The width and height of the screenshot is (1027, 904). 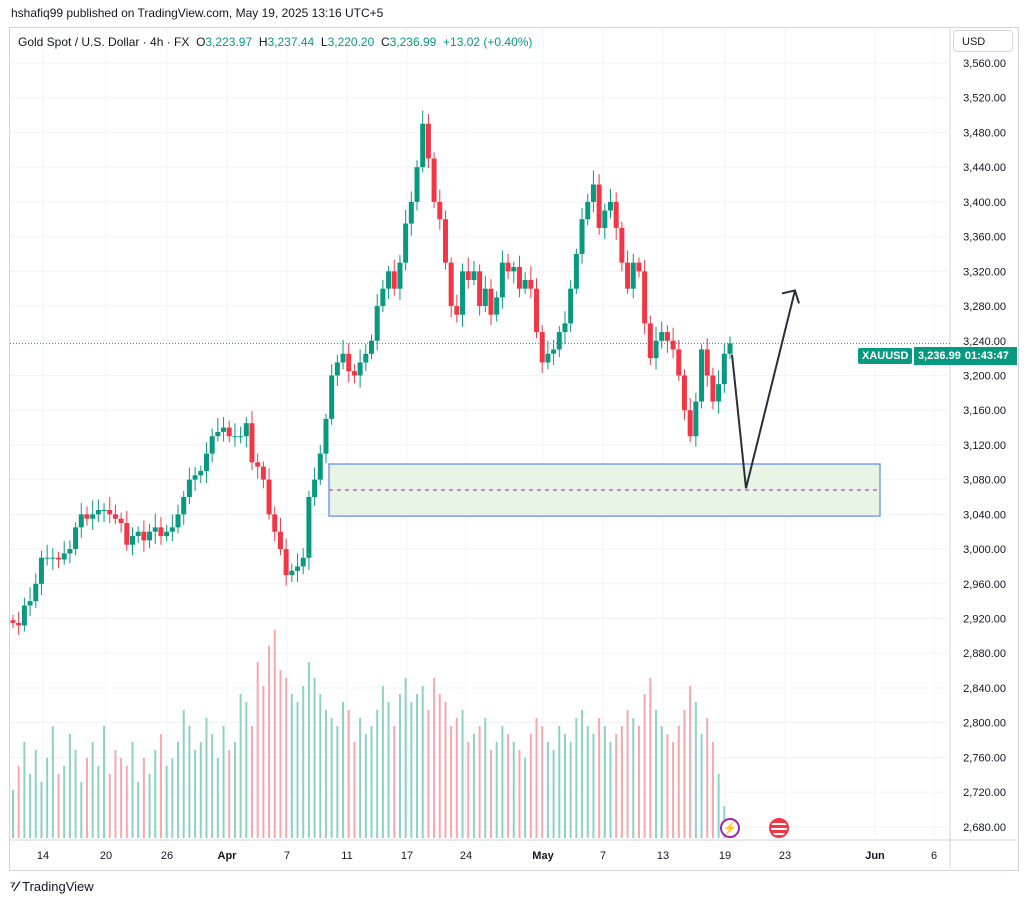 I want to click on y-tick-label: 3,480.00, so click(x=984, y=133).